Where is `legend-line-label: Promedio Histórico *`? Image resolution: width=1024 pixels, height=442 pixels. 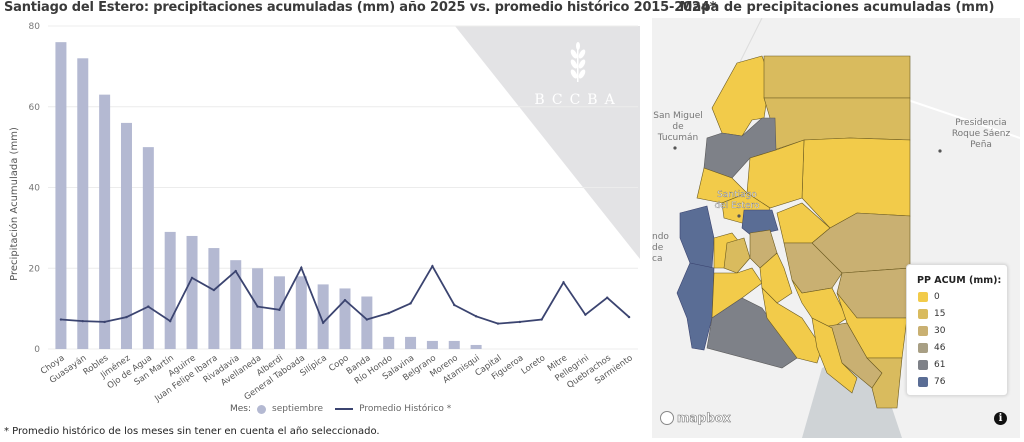 legend-line-label: Promedio Histórico * is located at coordinates (405, 409).